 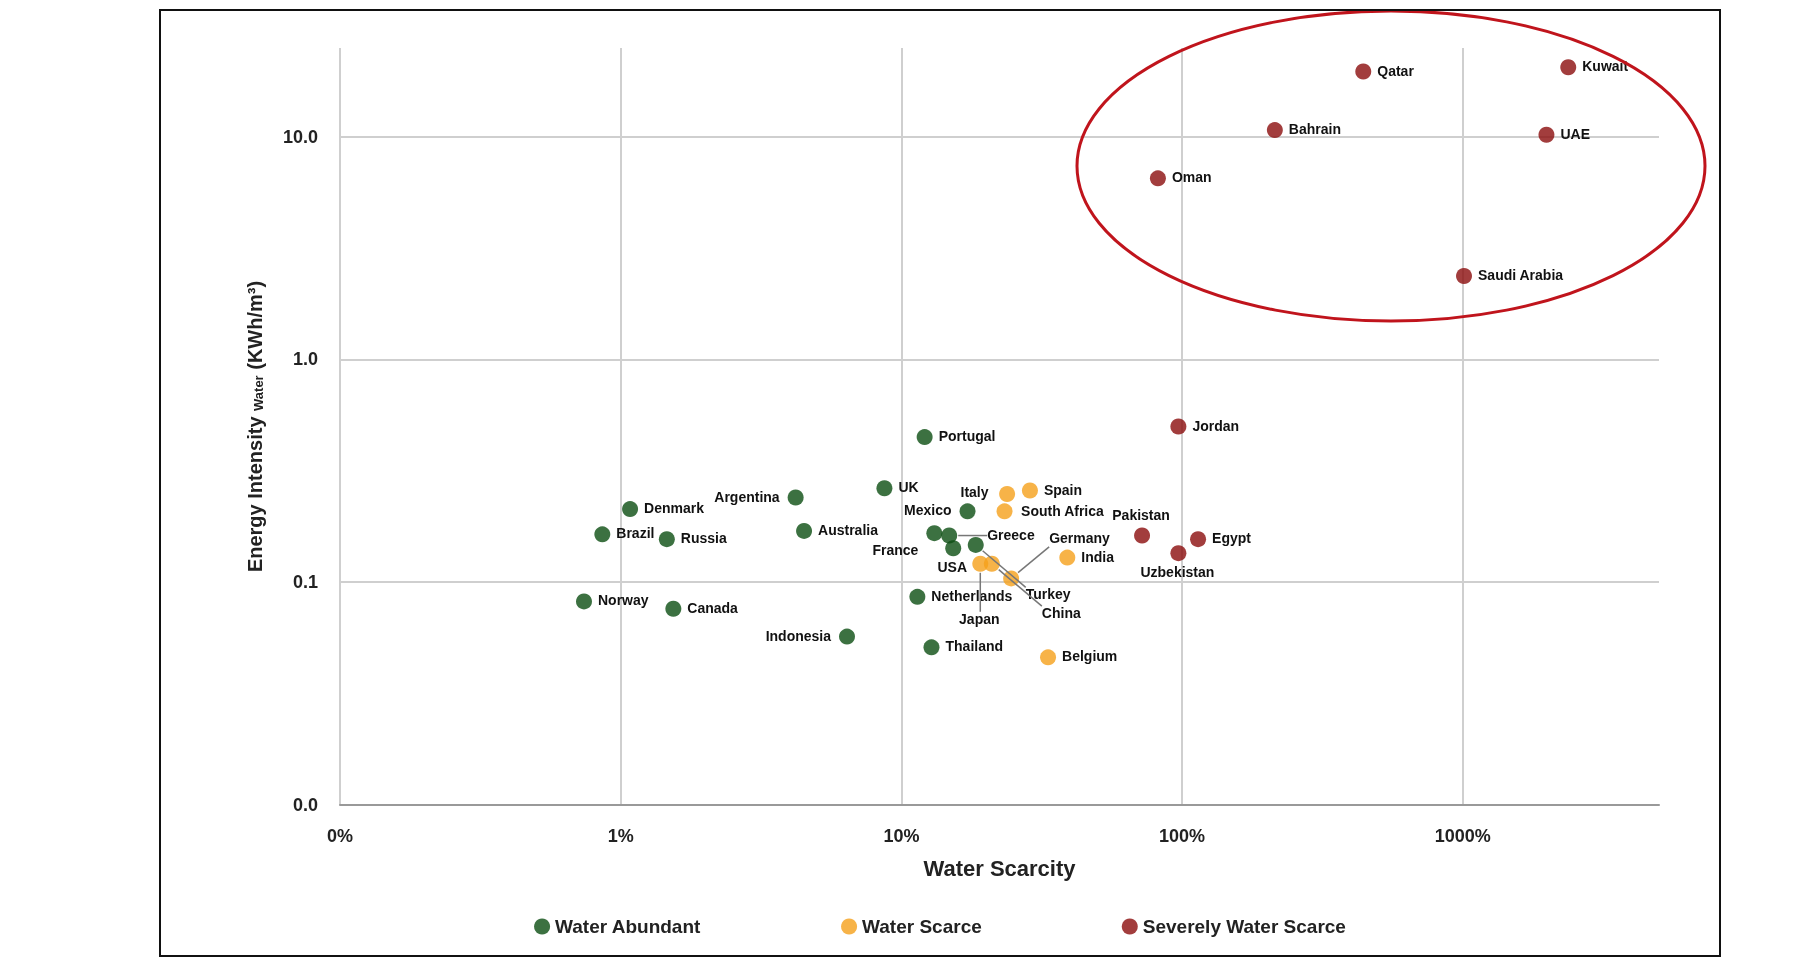 What do you see at coordinates (979, 618) in the screenshot?
I see `annotation: Japan` at bounding box center [979, 618].